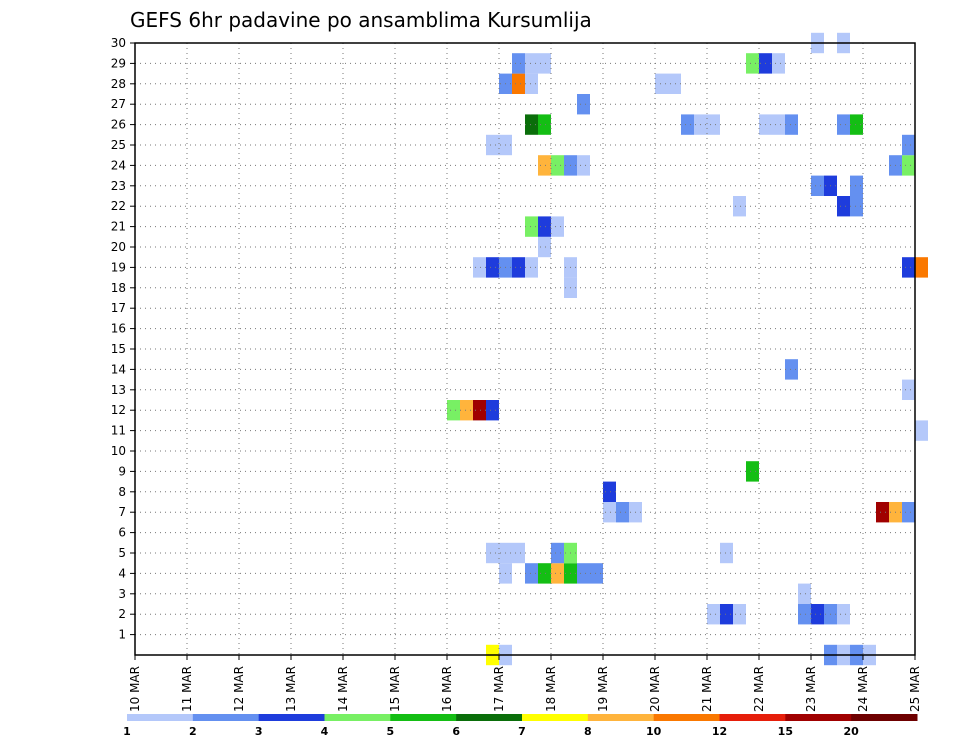 This screenshot has width=960, height=742. I want to click on y-tick-label: 28, so click(118, 84).